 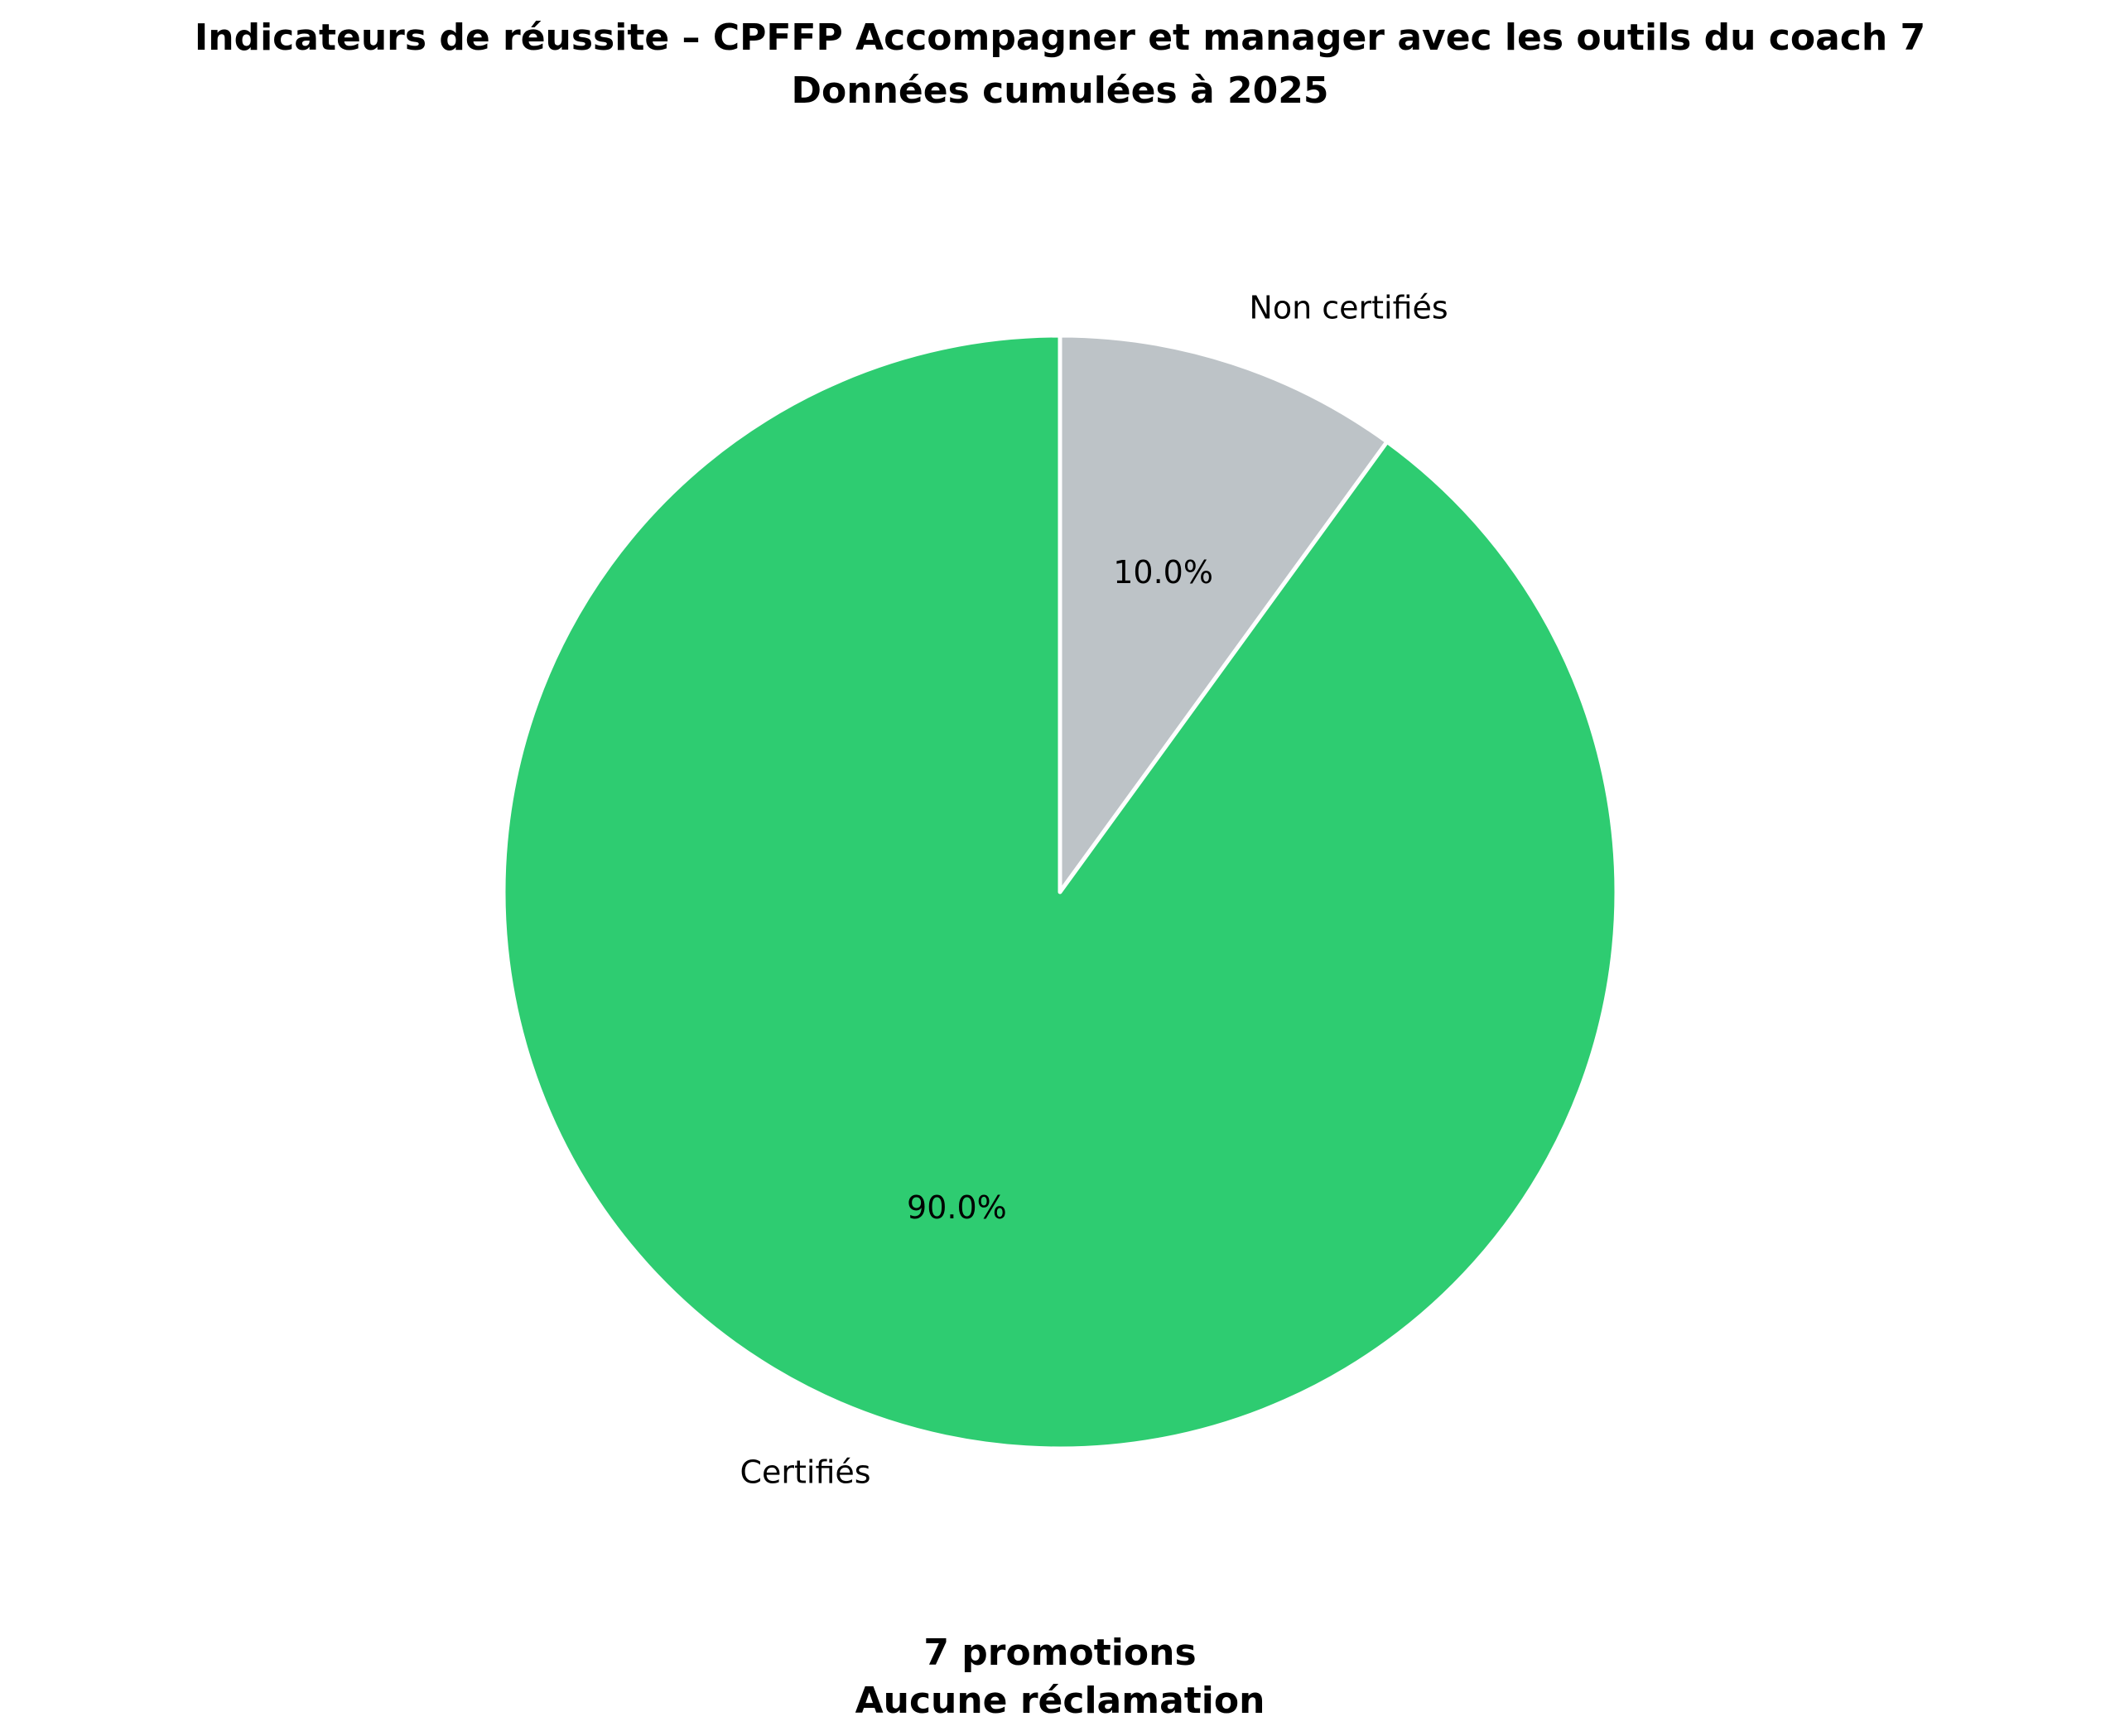 What do you see at coordinates (1060, 1701) in the screenshot?
I see `footer-reclamation: Aucune réclamation` at bounding box center [1060, 1701].